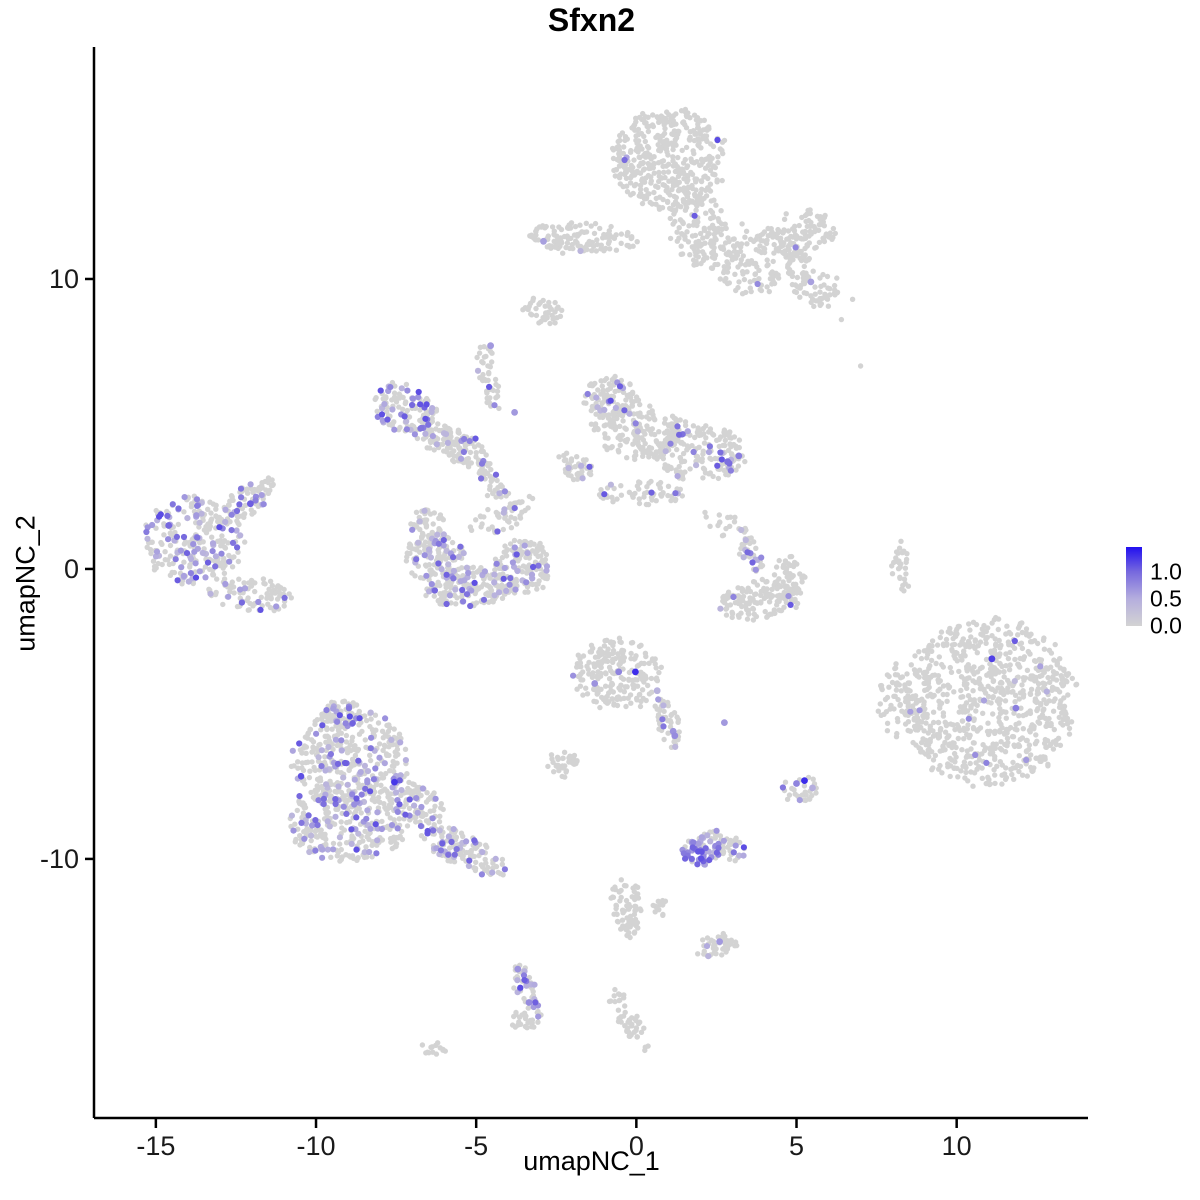 The height and width of the screenshot is (1200, 1200). What do you see at coordinates (1166, 598) in the screenshot?
I see `legend-label: 0.5` at bounding box center [1166, 598].